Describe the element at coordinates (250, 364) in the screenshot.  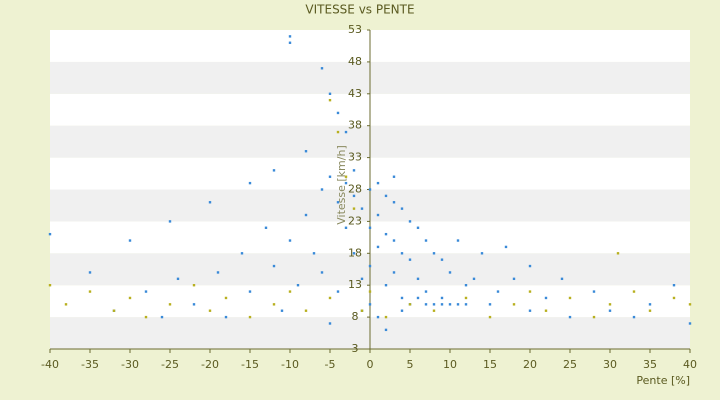
I see `x-tick-label: -15` at that location.